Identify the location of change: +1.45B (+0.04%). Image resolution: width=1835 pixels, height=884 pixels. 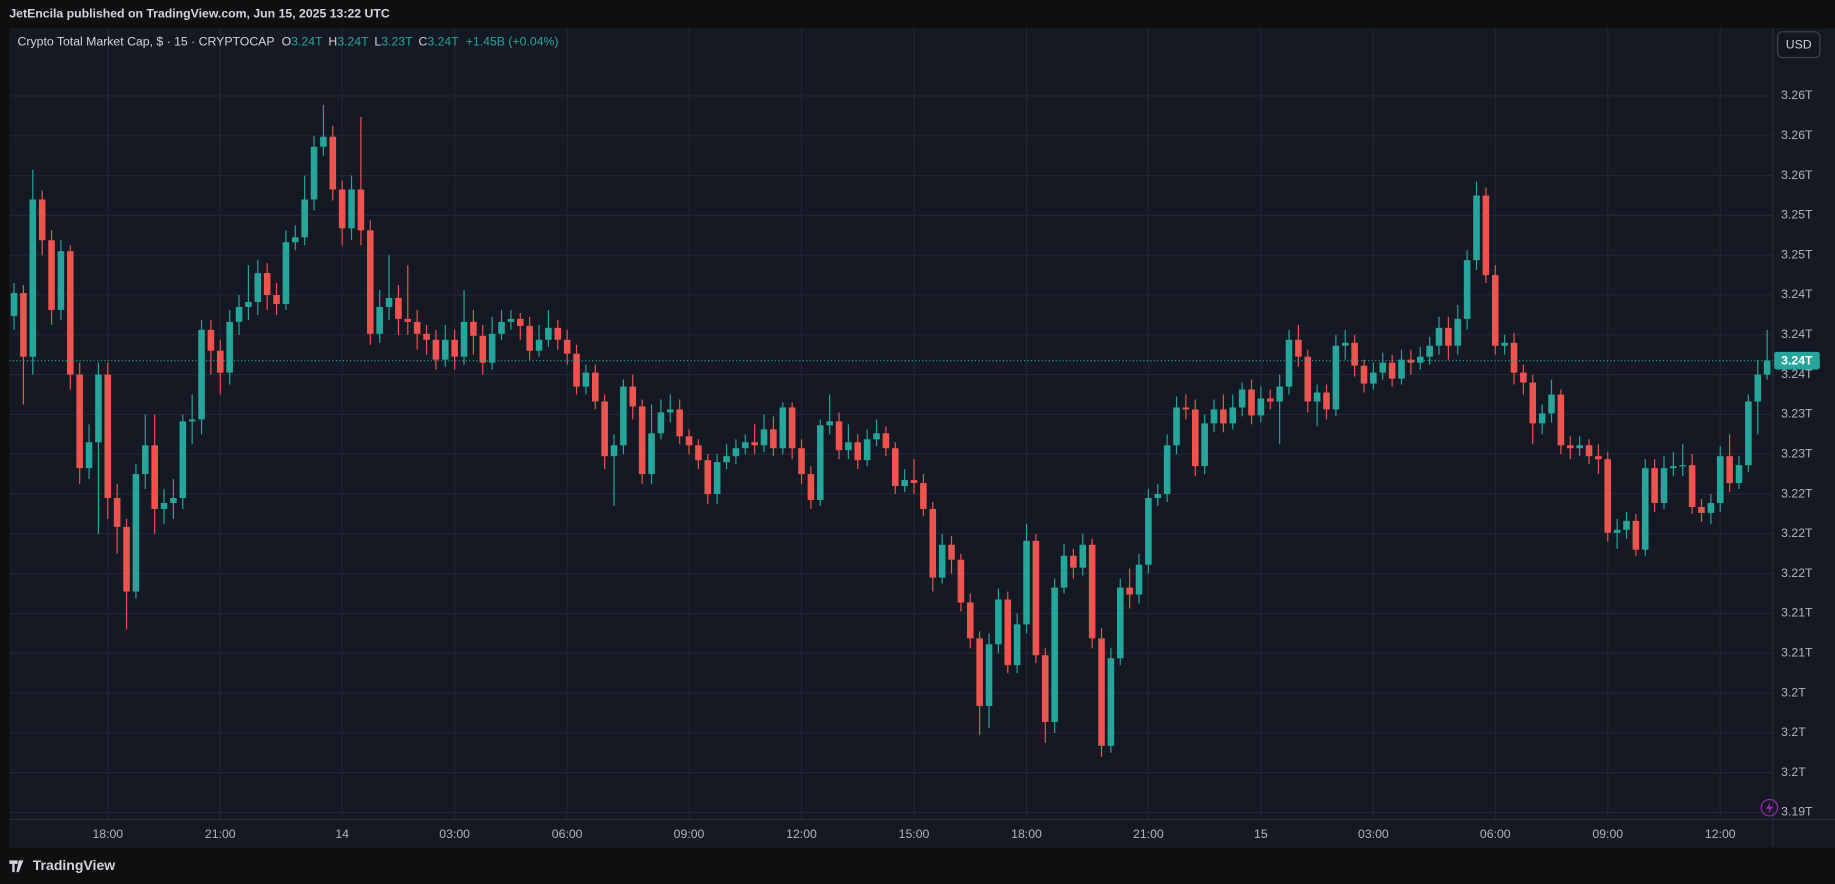
(512, 42).